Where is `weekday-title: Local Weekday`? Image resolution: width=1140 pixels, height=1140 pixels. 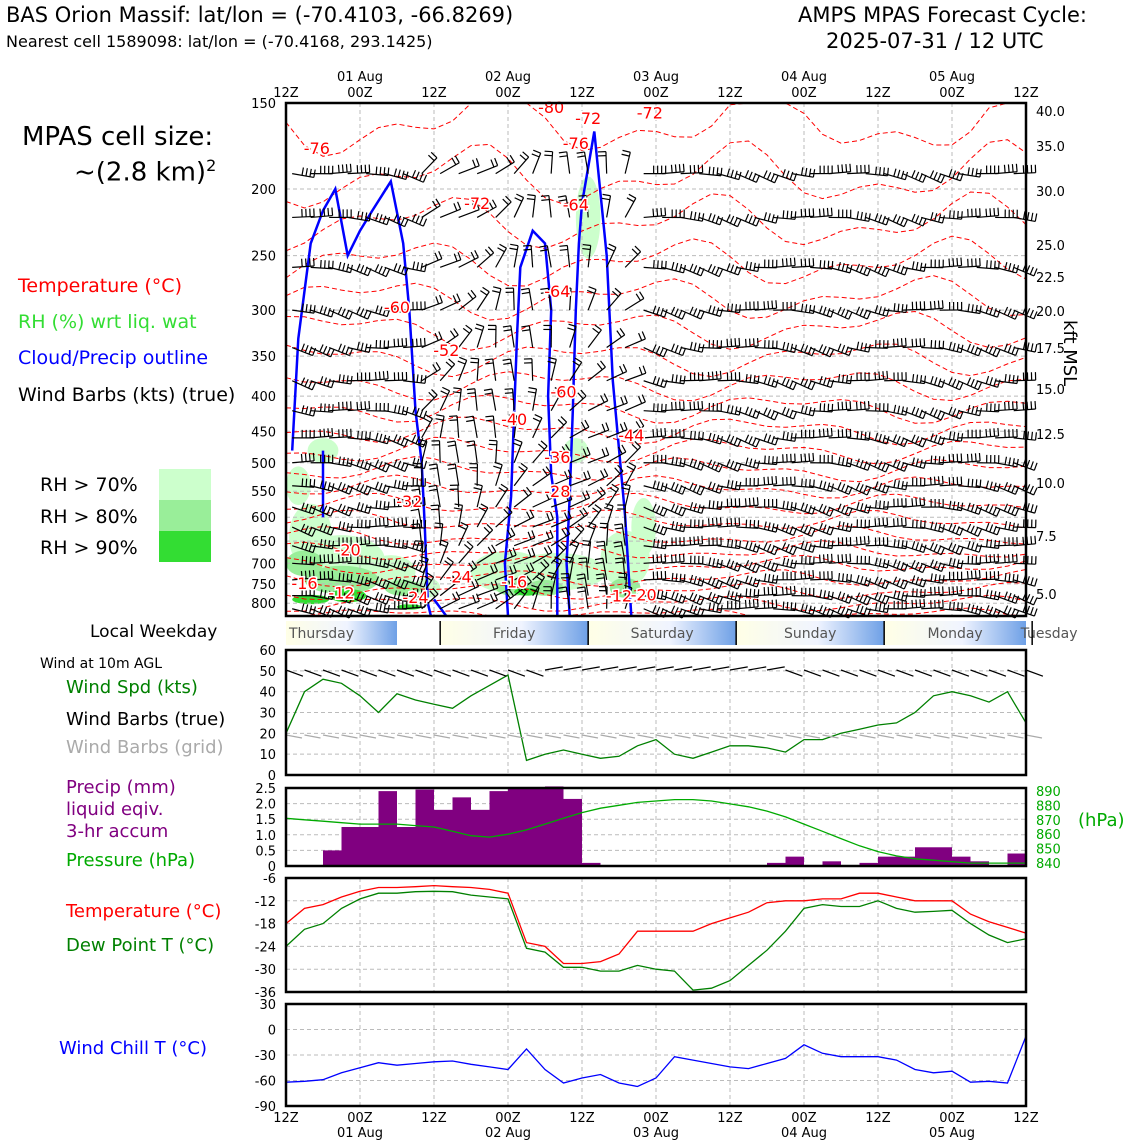 weekday-title: Local Weekday is located at coordinates (154, 632).